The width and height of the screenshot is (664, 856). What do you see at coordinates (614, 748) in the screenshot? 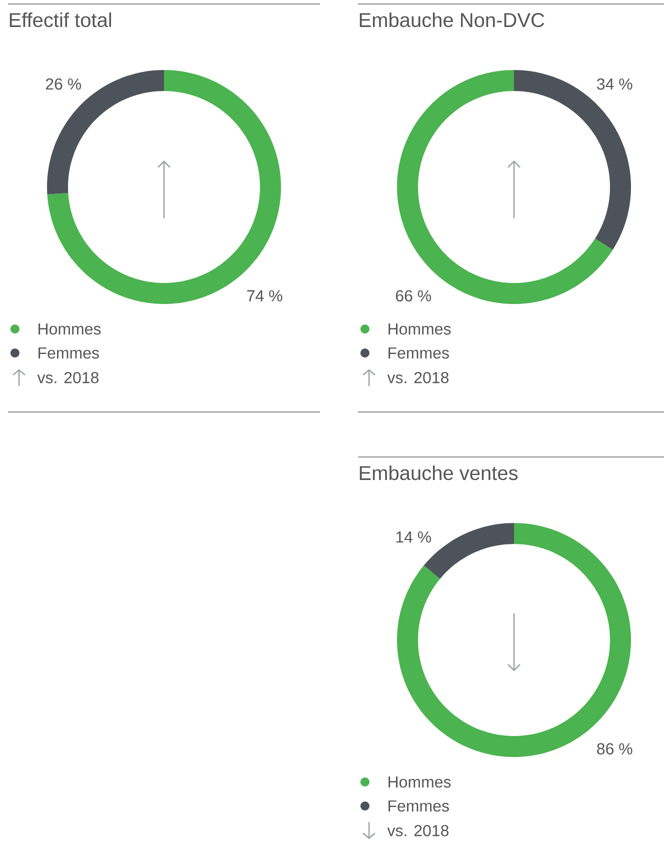
I see `data-label: 86 %` at bounding box center [614, 748].